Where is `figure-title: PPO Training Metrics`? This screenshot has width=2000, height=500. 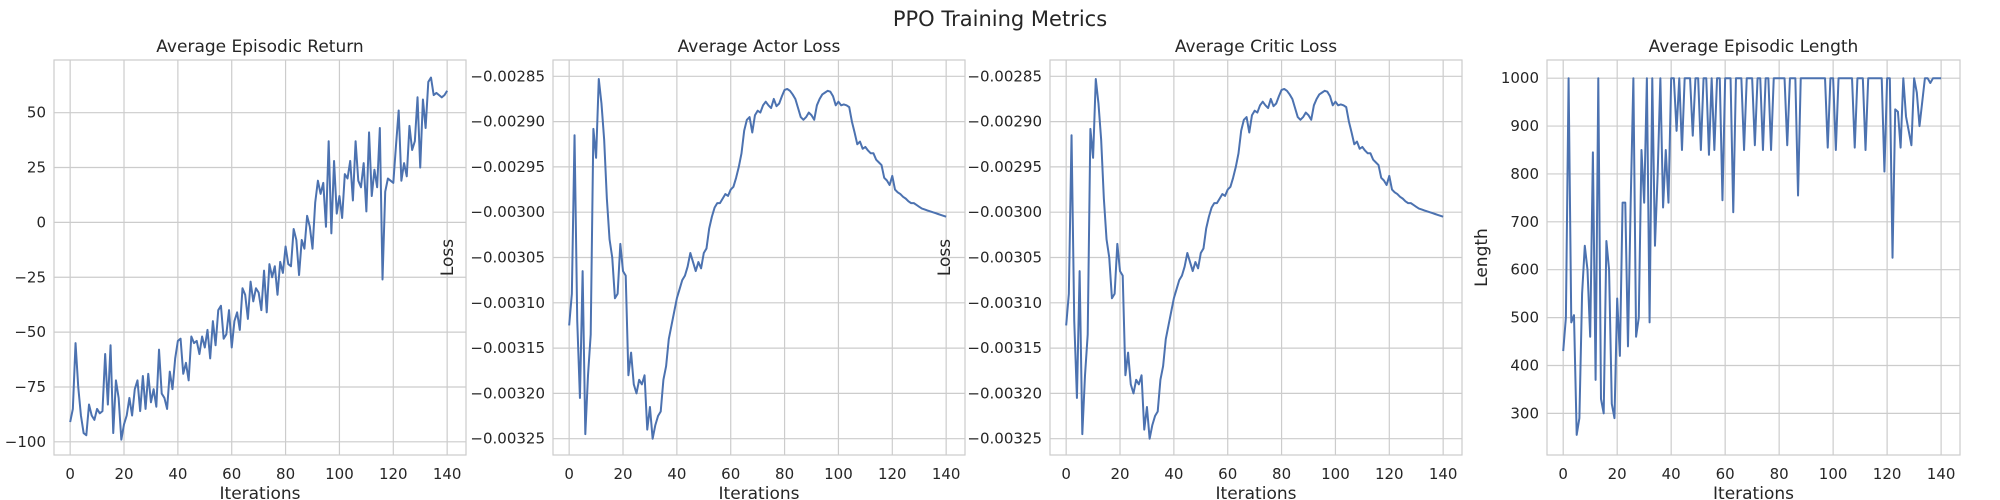
figure-title: PPO Training Metrics is located at coordinates (1000, 19).